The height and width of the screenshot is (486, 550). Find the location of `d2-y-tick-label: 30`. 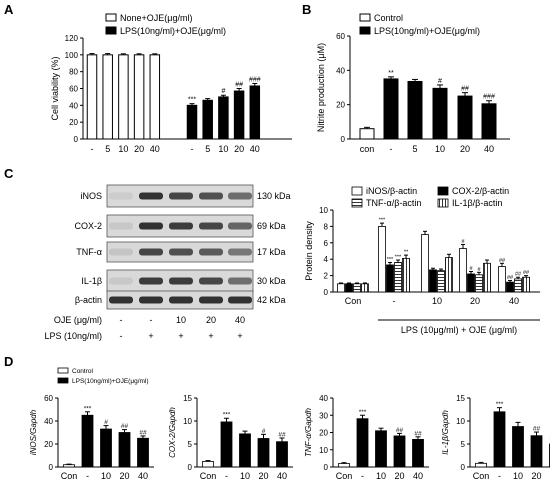

d2-y-tick-label: 30 is located at coordinates (323, 415).